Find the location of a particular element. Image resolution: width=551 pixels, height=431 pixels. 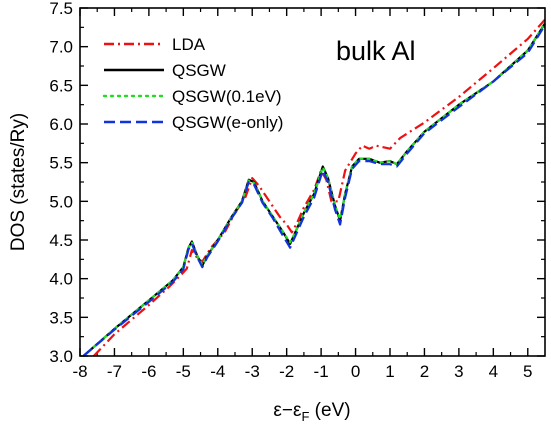

y-tick-label: 4.0 is located at coordinates (61, 279).